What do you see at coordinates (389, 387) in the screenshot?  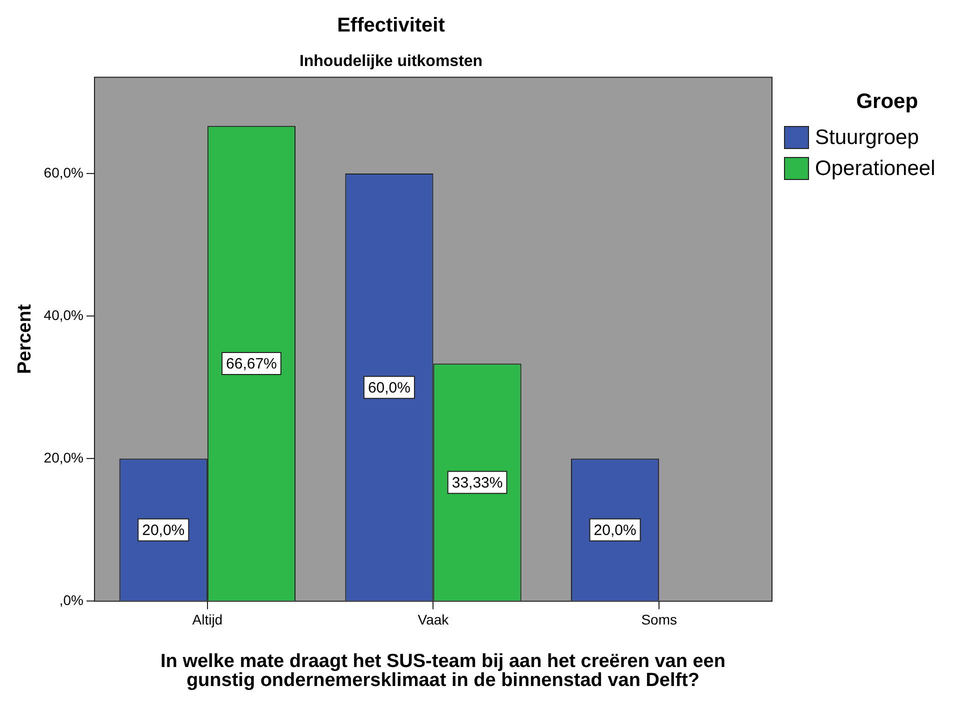 I see `data-label: 60,0%` at bounding box center [389, 387].